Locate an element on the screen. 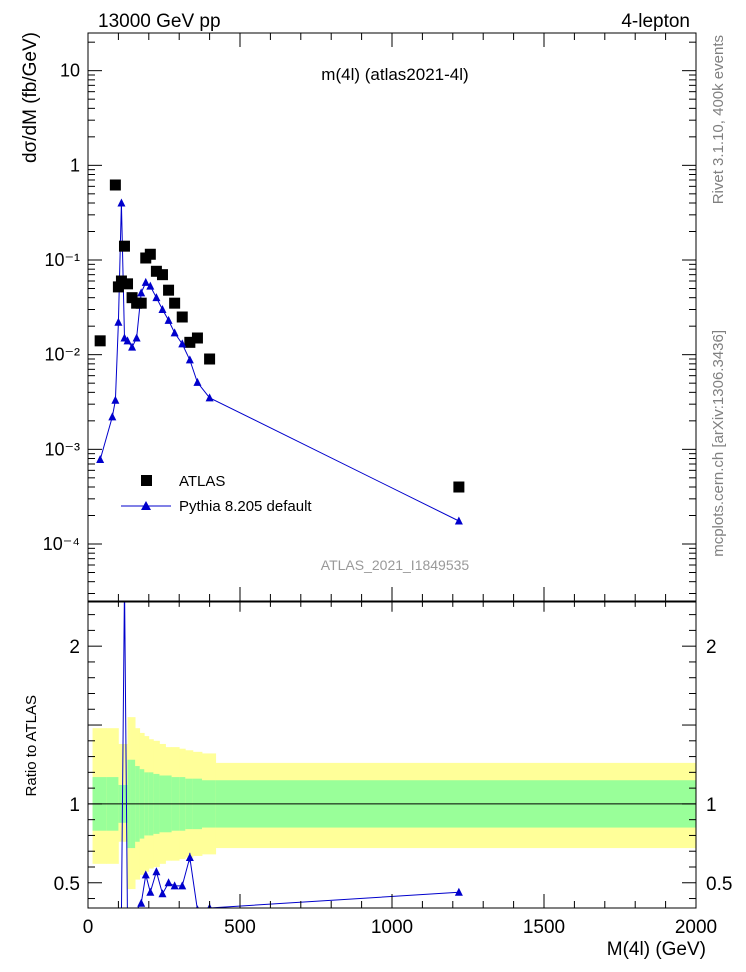 The image size is (746, 972). x-tick-label: 0 is located at coordinates (88, 927).